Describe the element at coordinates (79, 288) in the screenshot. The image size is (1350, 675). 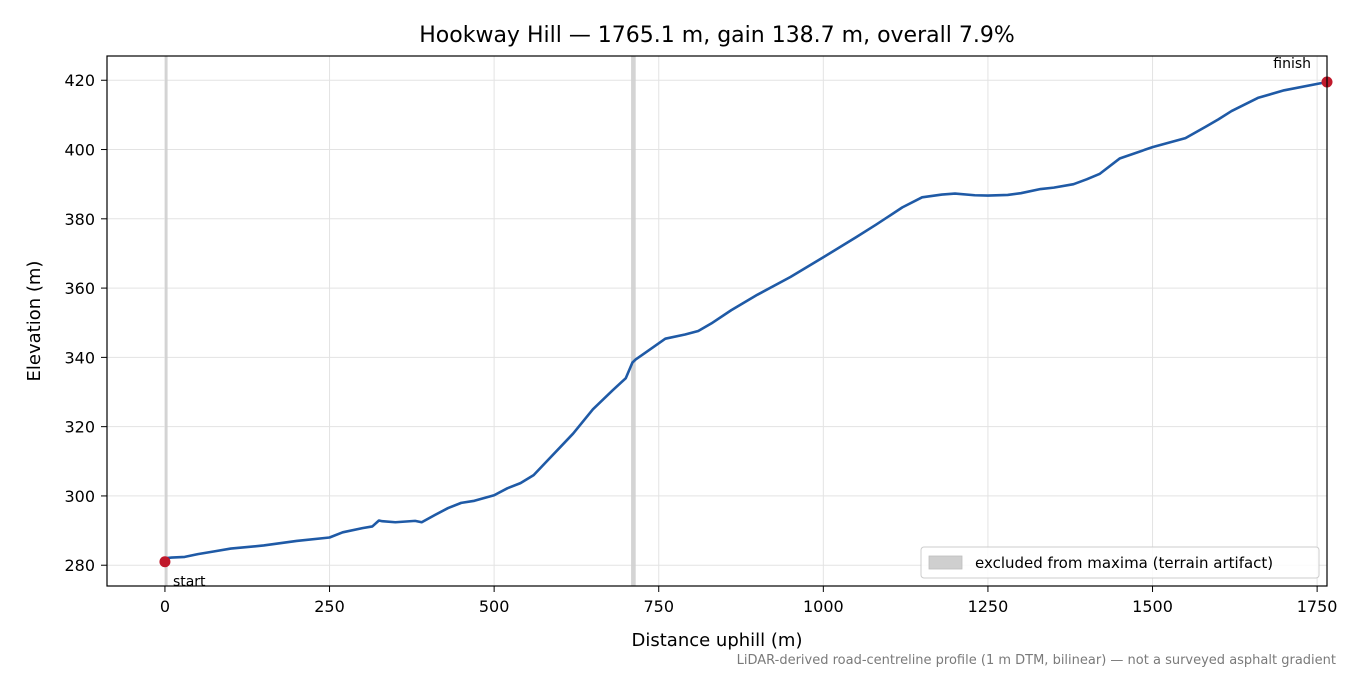
I see `y-tick-label: 360` at that location.